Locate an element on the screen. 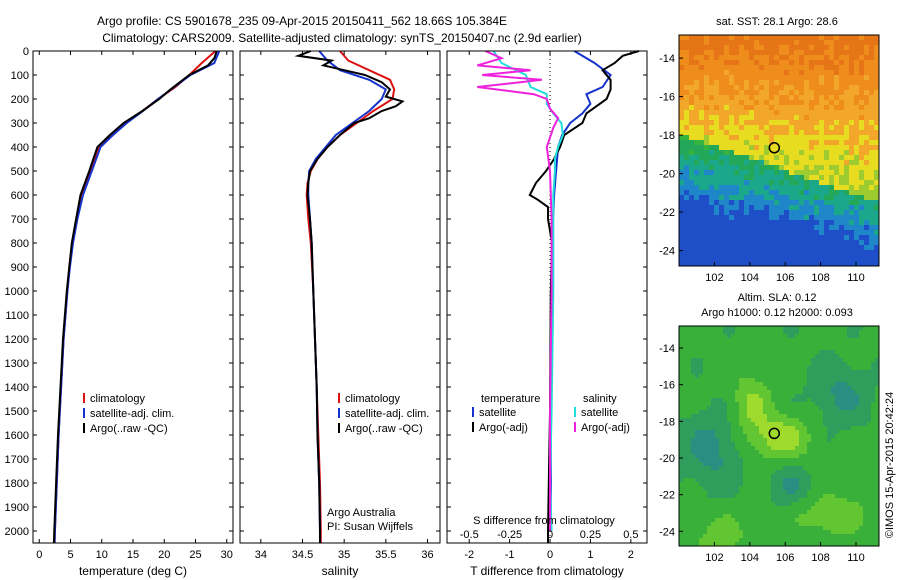  y-tick-label: -24 is located at coordinates (667, 532).